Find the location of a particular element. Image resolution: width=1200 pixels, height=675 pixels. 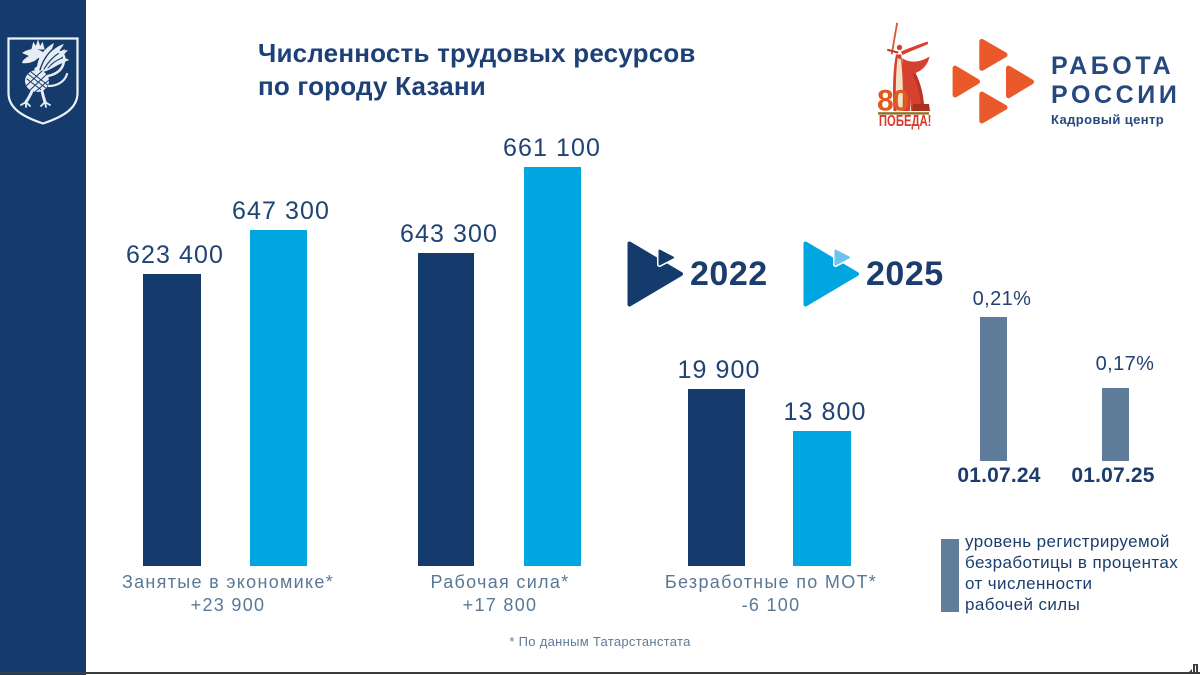

svg-text: 80 is located at coordinates (892, 101).